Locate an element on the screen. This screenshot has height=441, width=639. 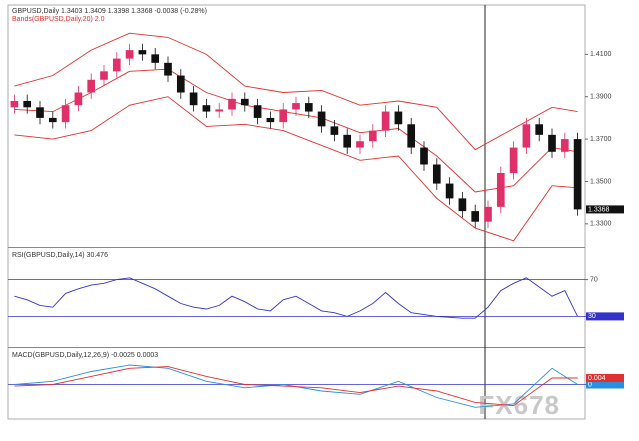
value-tag-label: 30 is located at coordinates (592, 316).